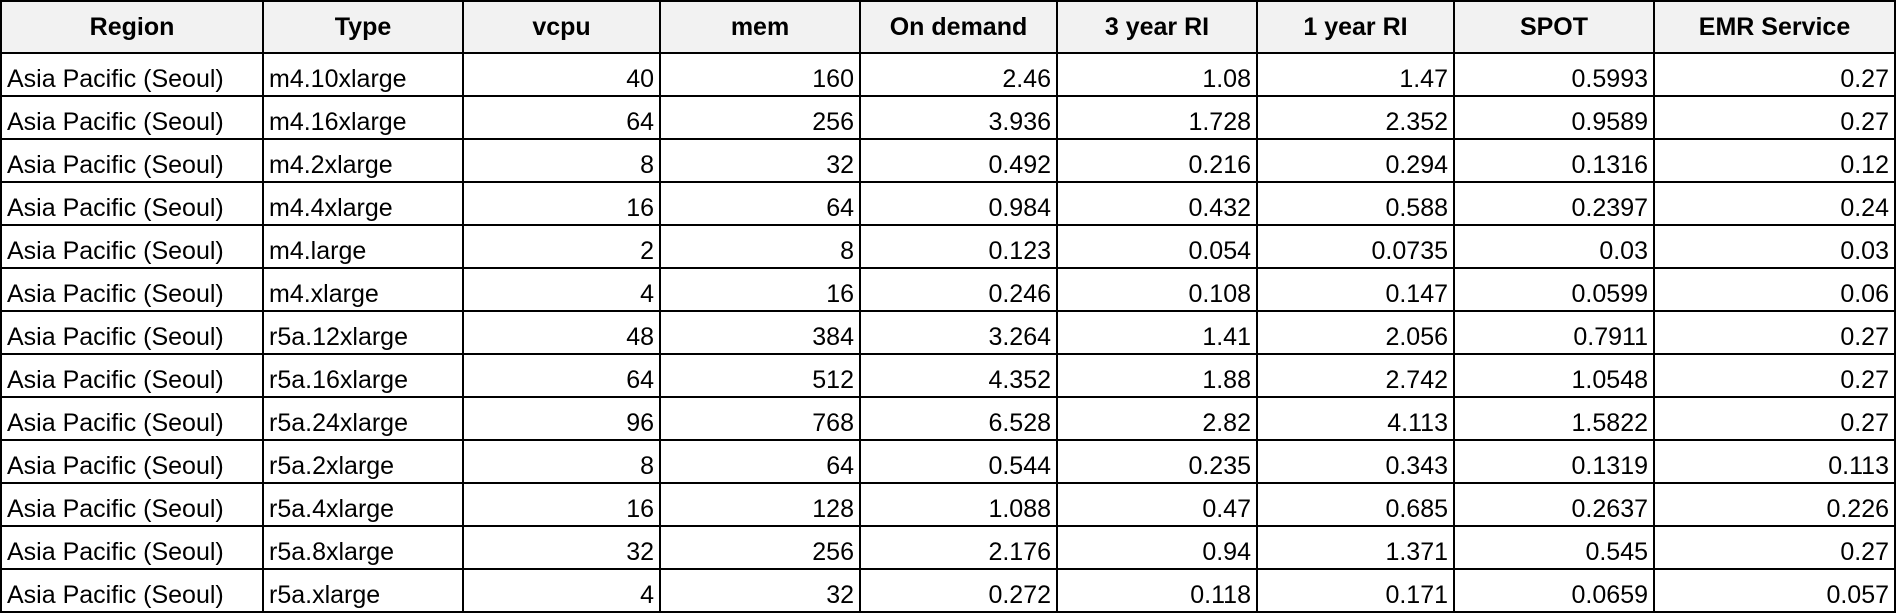 The image size is (1896, 613). I want to click on header-vcpu: vcpu, so click(561, 27).